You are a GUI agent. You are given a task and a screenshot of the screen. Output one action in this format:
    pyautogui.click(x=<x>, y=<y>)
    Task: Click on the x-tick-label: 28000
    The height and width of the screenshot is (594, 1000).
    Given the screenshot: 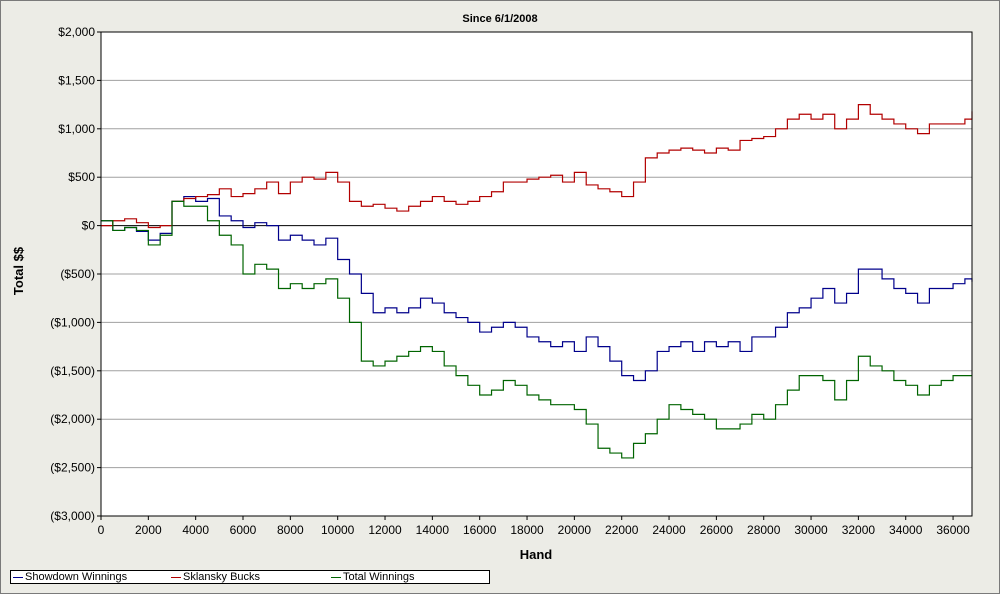 What is the action you would take?
    pyautogui.click(x=764, y=530)
    